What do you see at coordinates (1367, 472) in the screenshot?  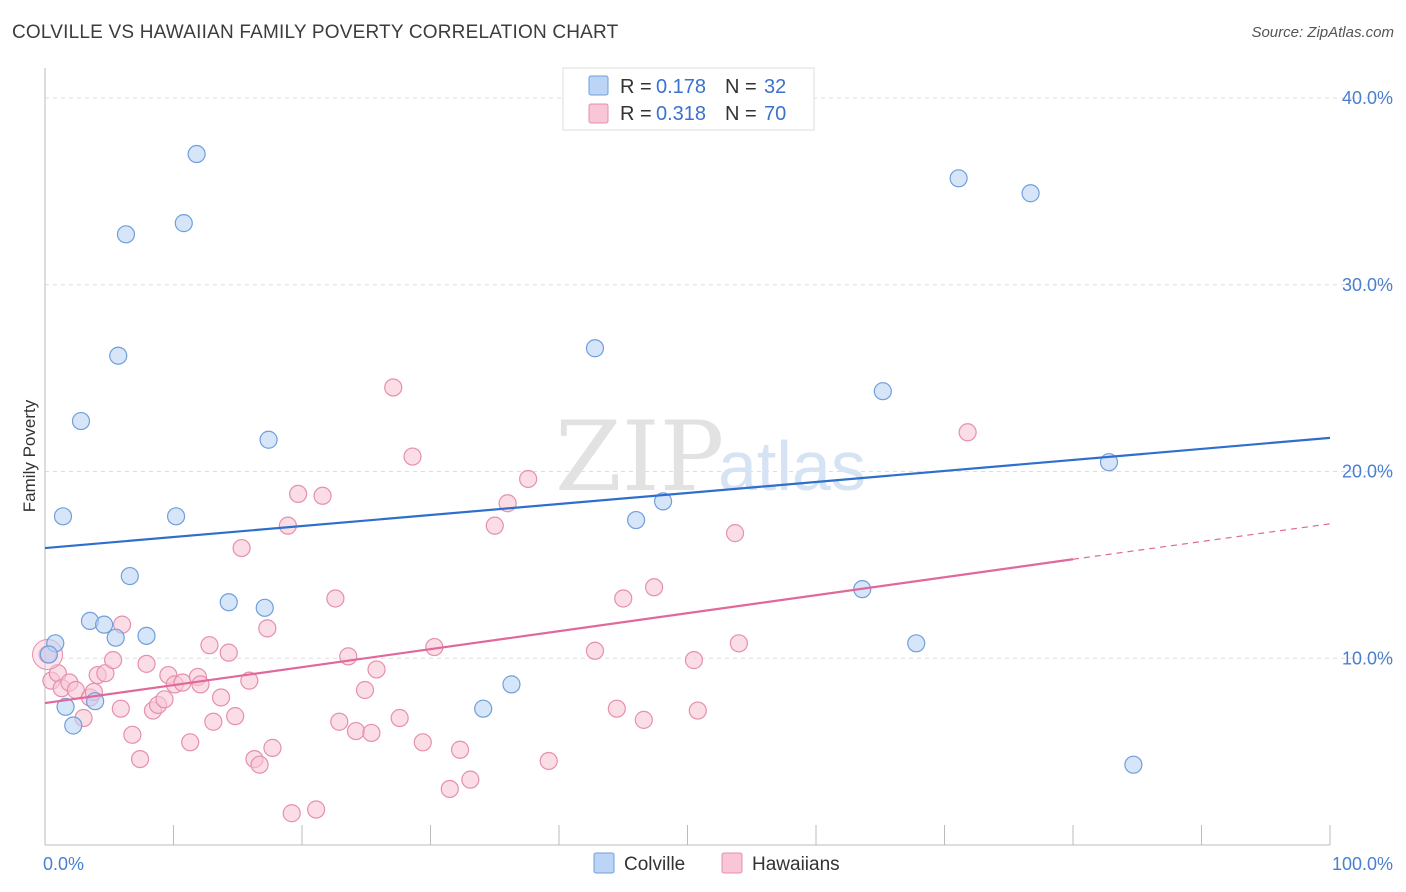 I see `y-tick-label: 20.0%` at bounding box center [1367, 472].